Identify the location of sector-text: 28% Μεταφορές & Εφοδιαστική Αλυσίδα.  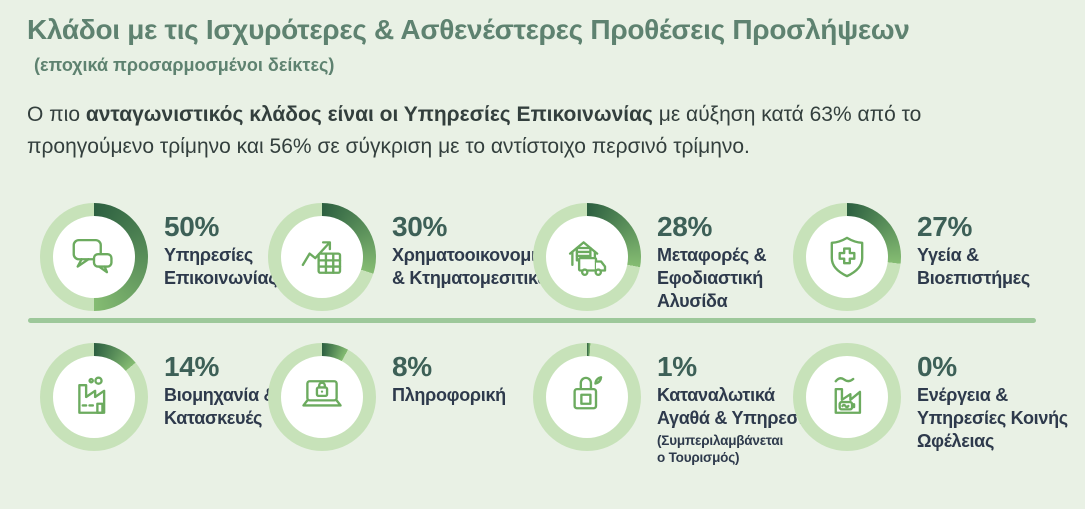
(712, 258).